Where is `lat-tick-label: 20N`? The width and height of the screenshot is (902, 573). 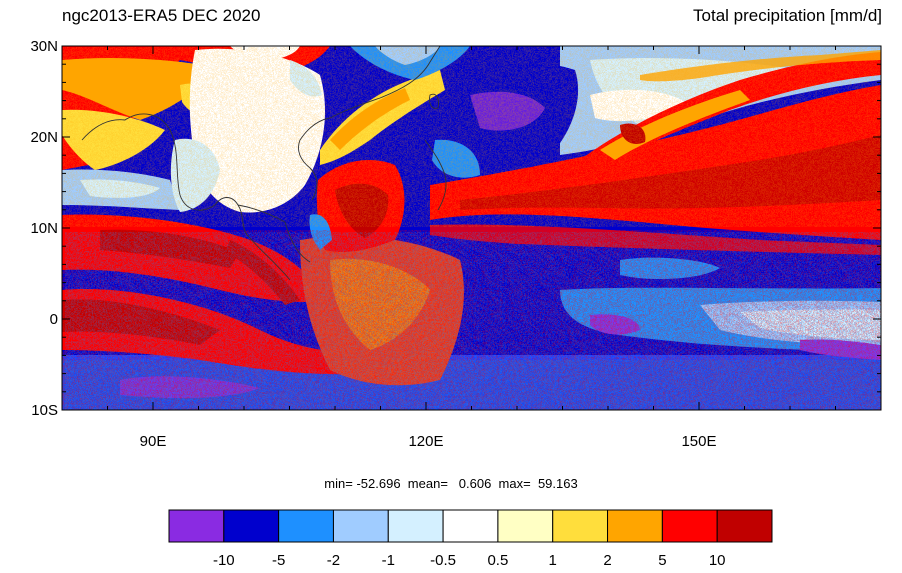 lat-tick-label: 20N is located at coordinates (44, 137).